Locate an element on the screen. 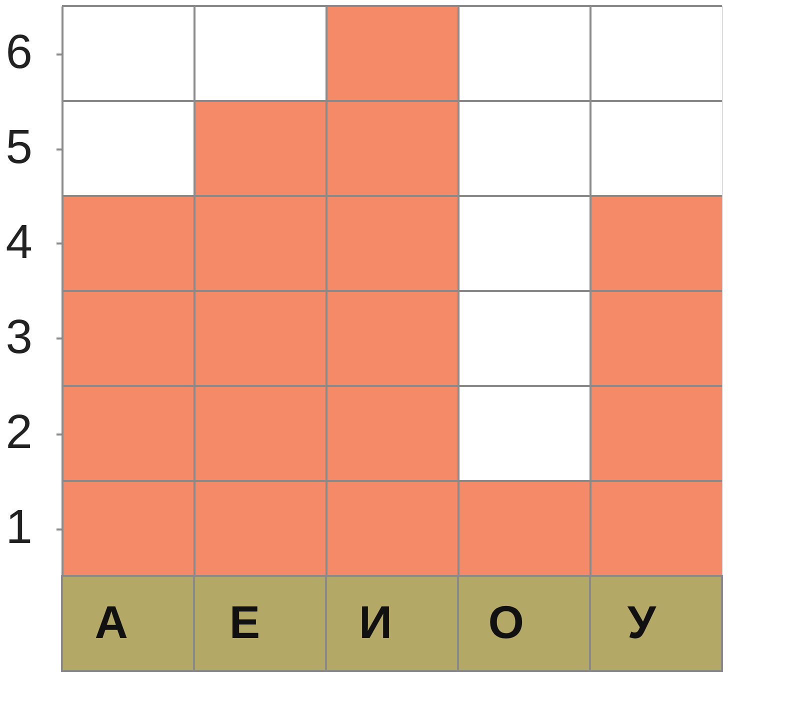 Image resolution: width=800 pixels, height=727 pixels. y-tick-label: 2 is located at coordinates (19, 432).